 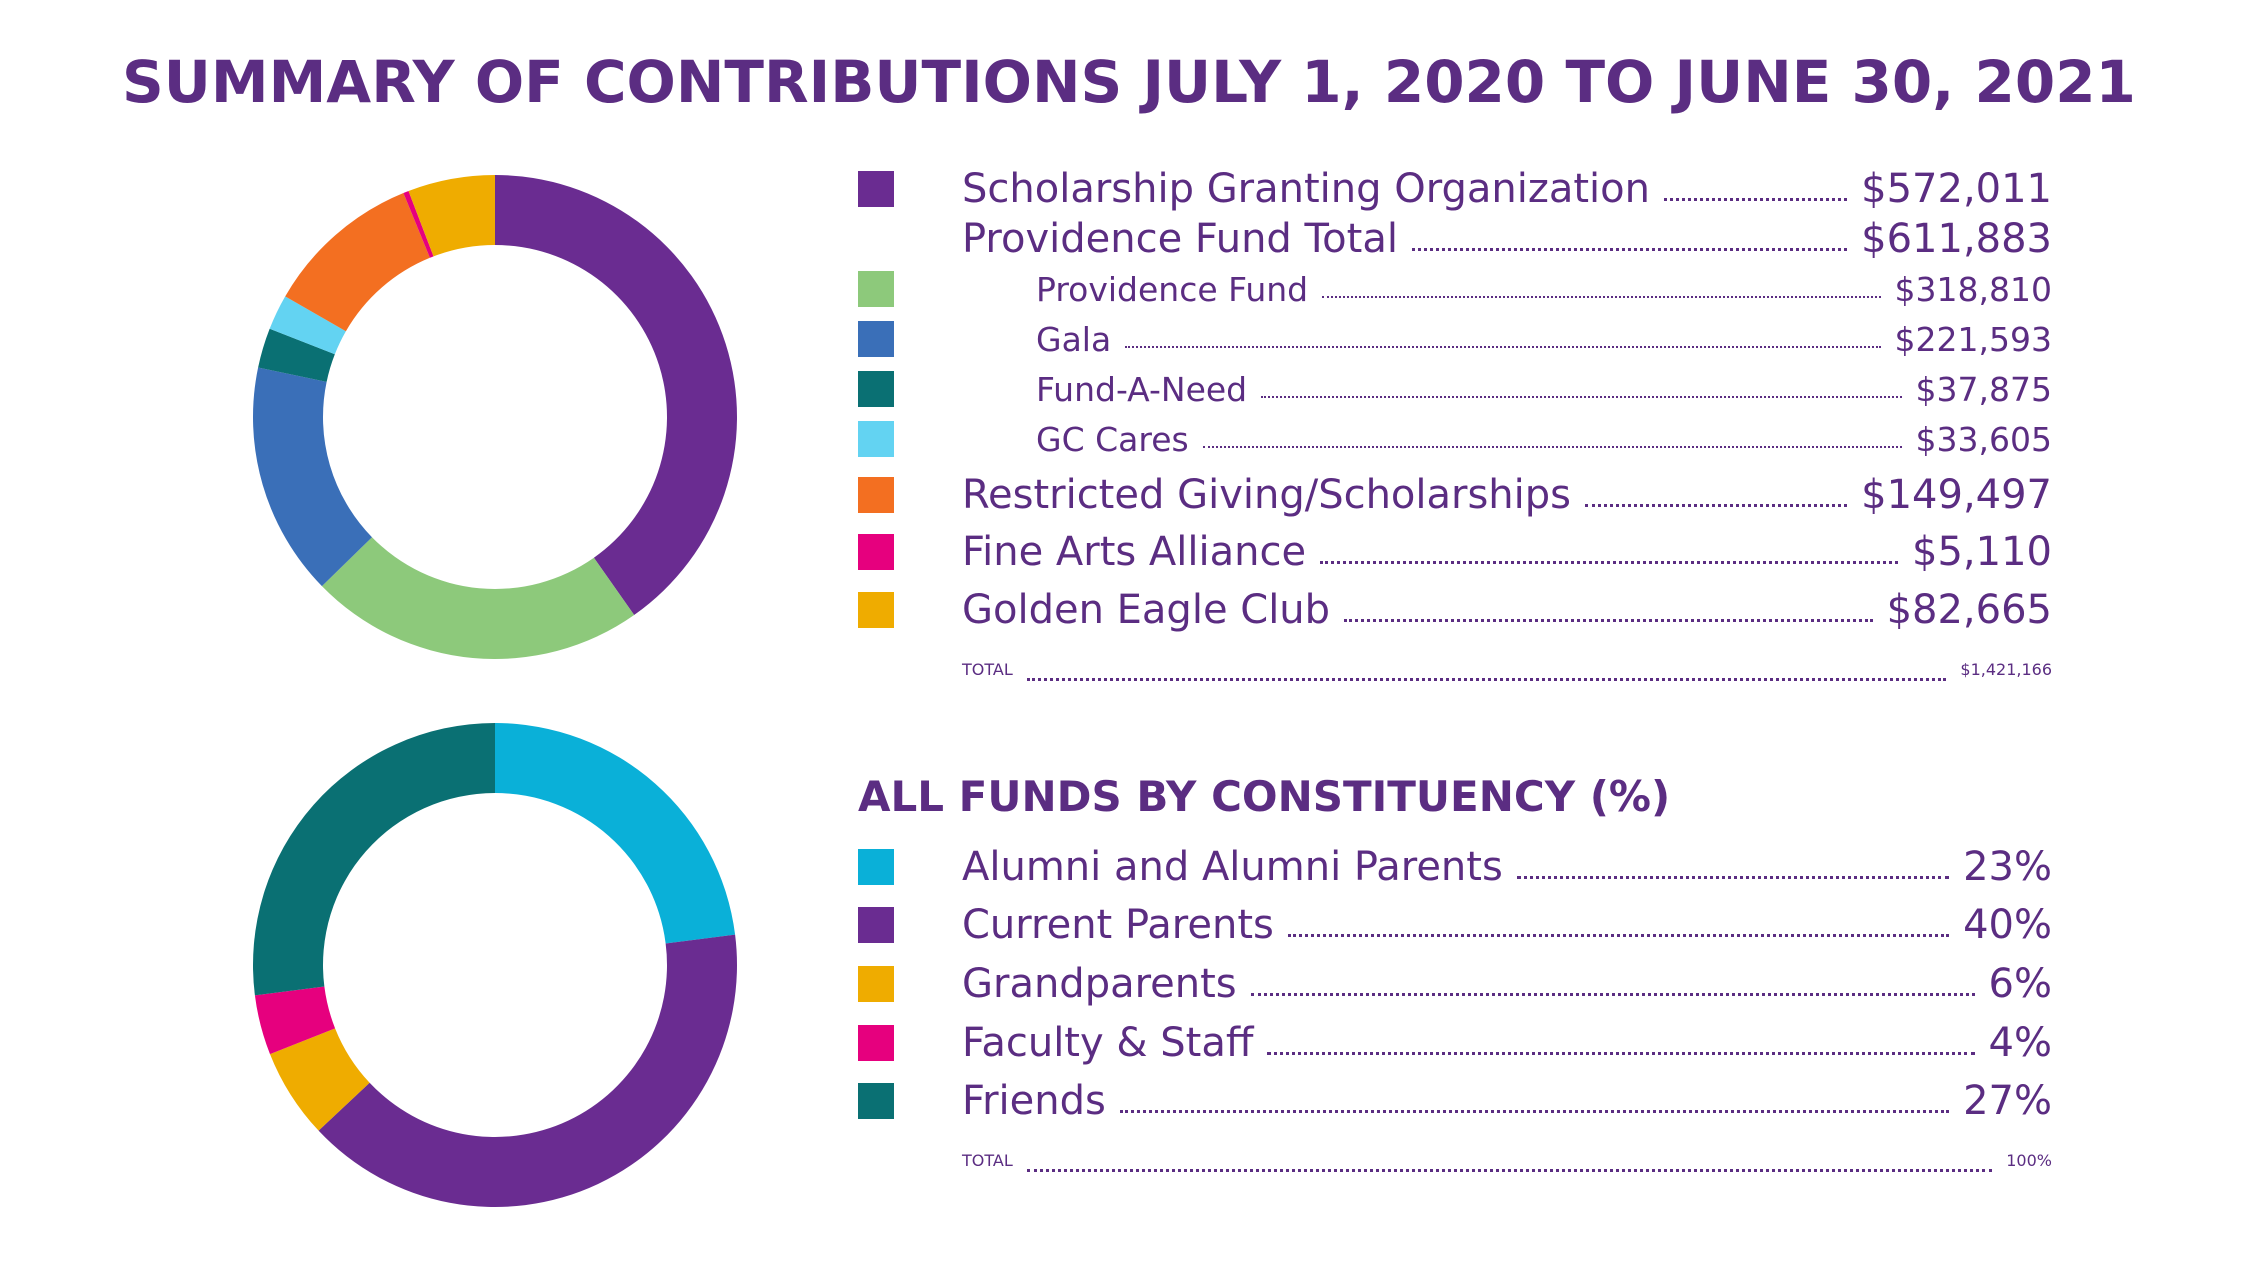 What do you see at coordinates (1455, 1160) in the screenshot?
I see `legend-row: TOTAL 100%` at bounding box center [1455, 1160].